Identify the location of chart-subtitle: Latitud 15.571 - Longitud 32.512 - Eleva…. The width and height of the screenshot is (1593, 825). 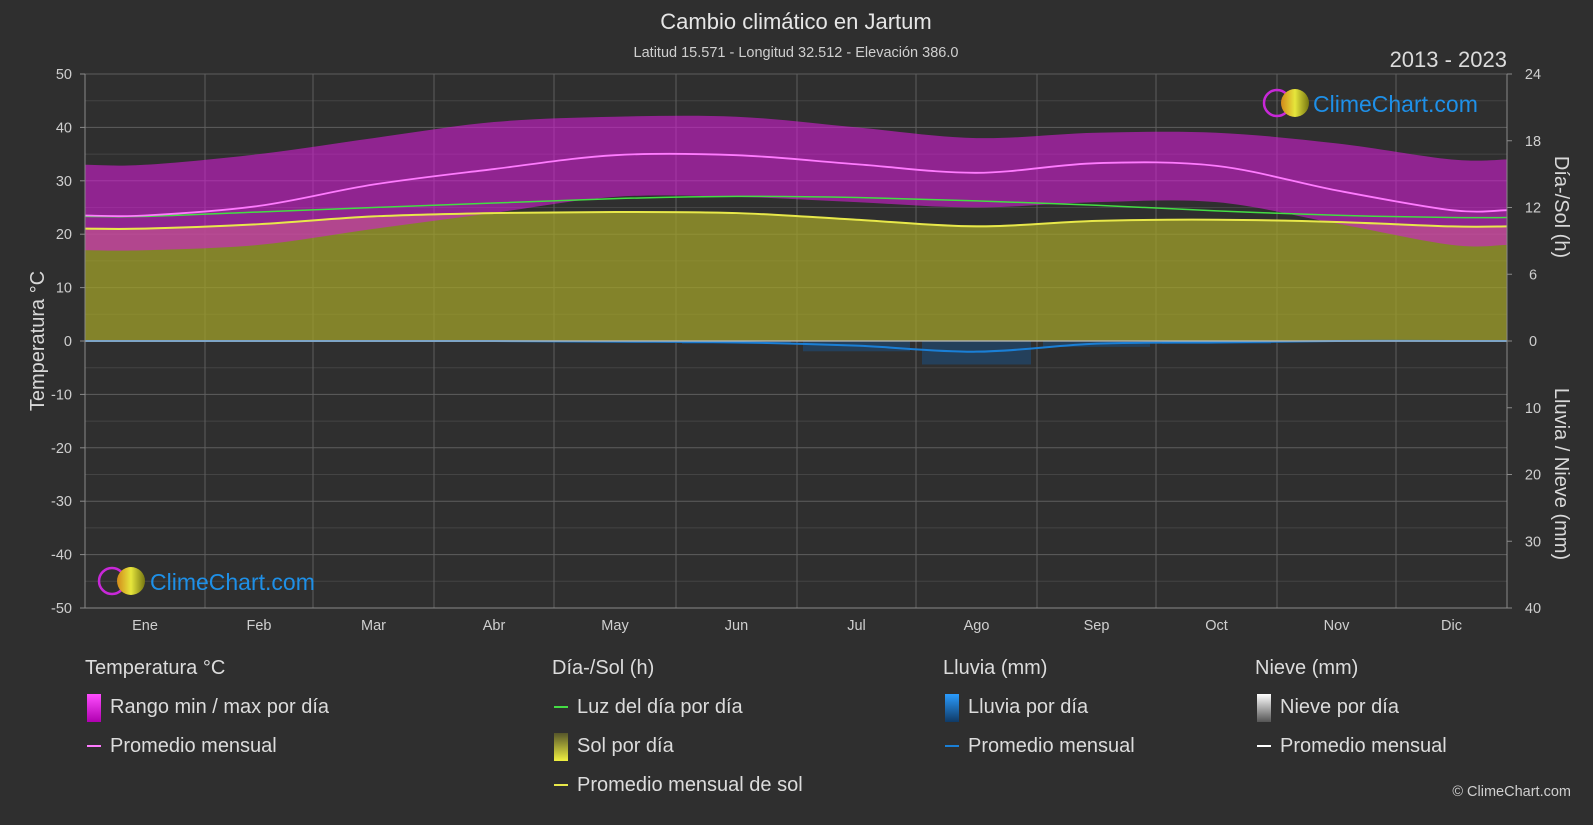
(796, 53).